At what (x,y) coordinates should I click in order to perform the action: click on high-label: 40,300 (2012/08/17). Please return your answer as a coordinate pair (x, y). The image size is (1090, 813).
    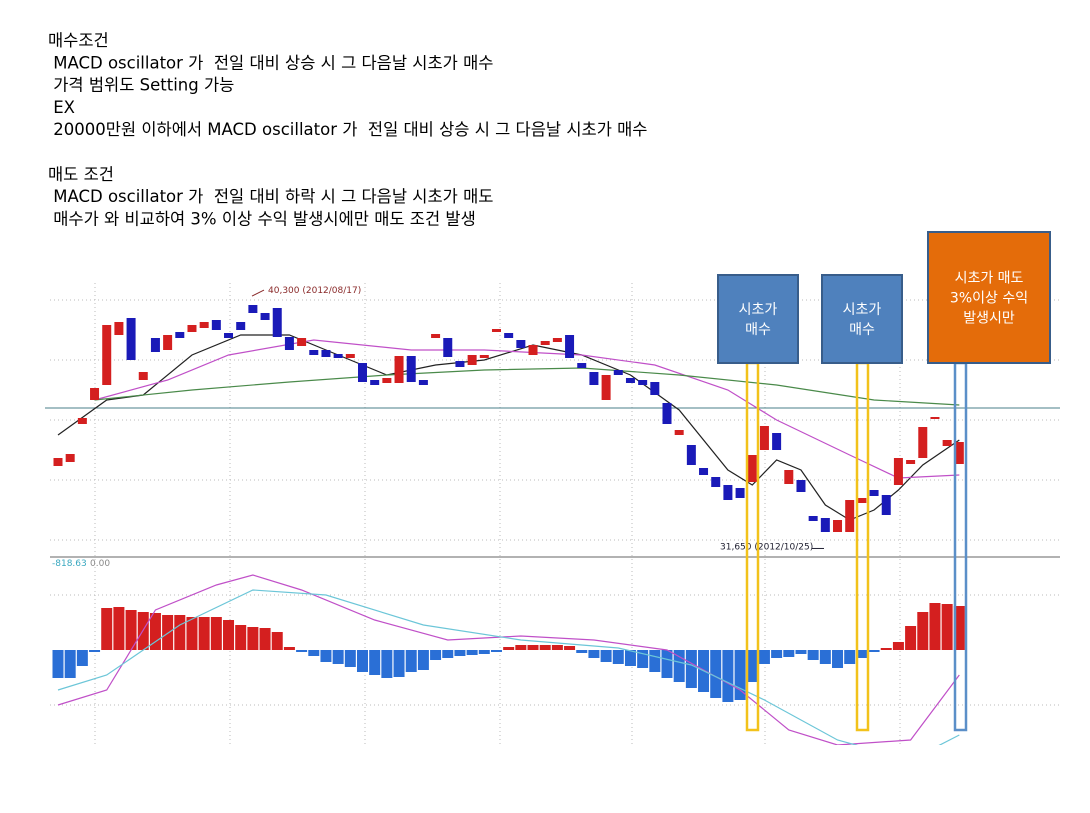
    Looking at the image, I should click on (314, 291).